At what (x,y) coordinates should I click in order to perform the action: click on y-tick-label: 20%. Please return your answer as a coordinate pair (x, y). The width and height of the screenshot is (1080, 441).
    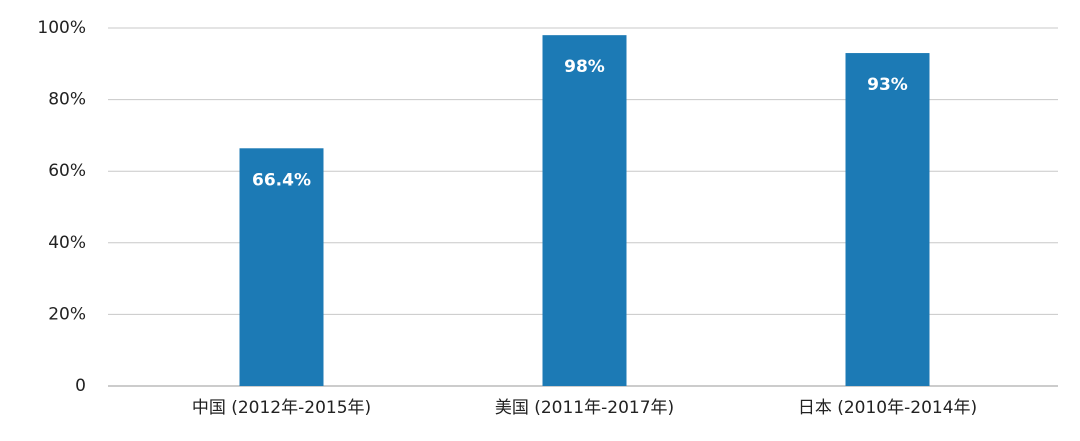
    Looking at the image, I should click on (67, 314).